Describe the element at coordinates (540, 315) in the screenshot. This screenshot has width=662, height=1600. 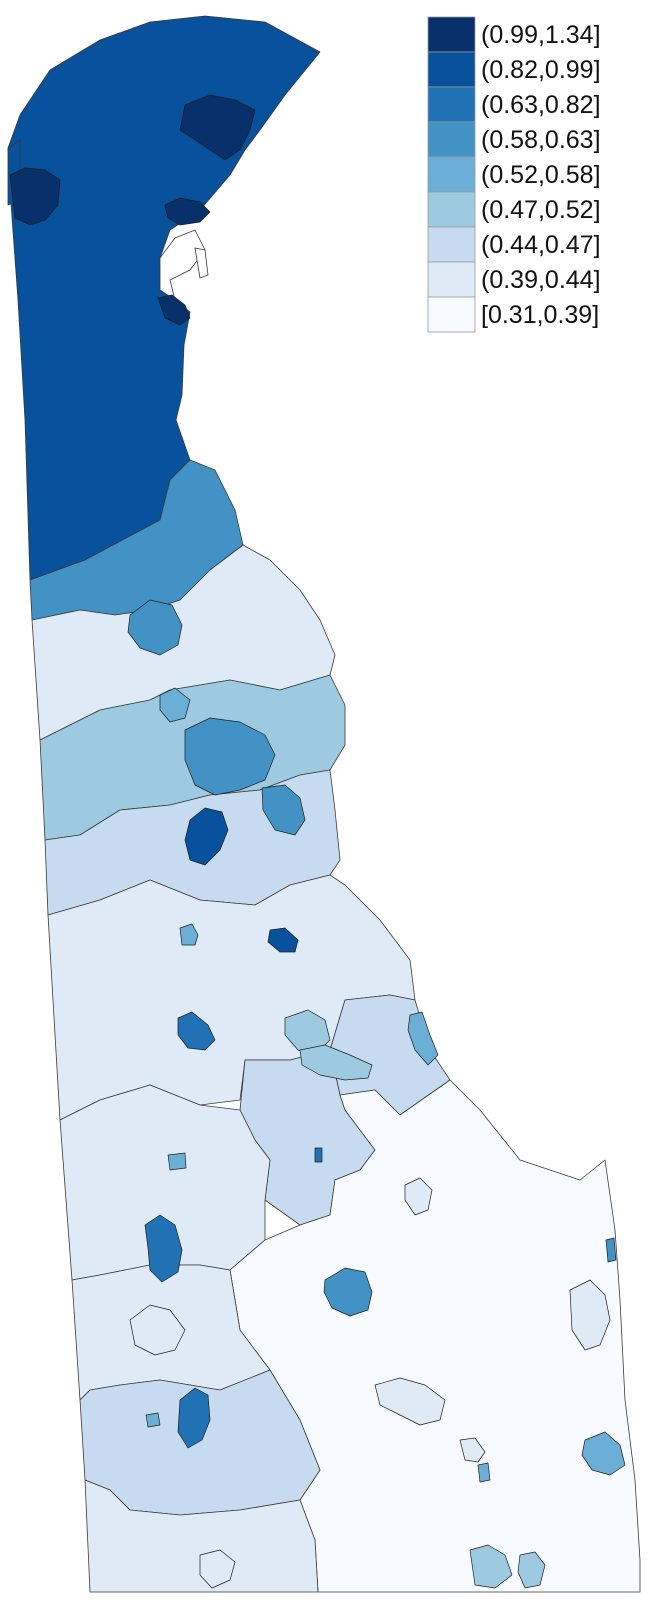
I see `legend-label: [0.31,0.39]` at that location.